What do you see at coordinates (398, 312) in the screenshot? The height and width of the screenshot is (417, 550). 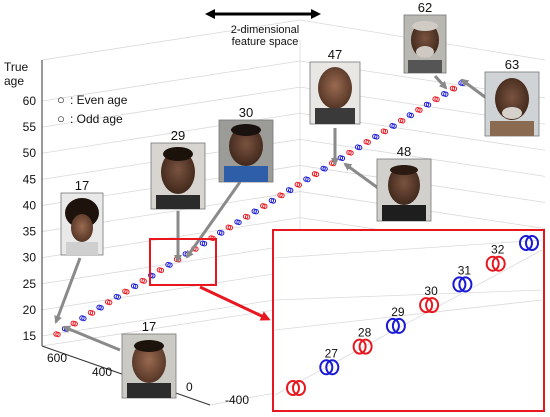 I see `inset-age-label: 29` at bounding box center [398, 312].